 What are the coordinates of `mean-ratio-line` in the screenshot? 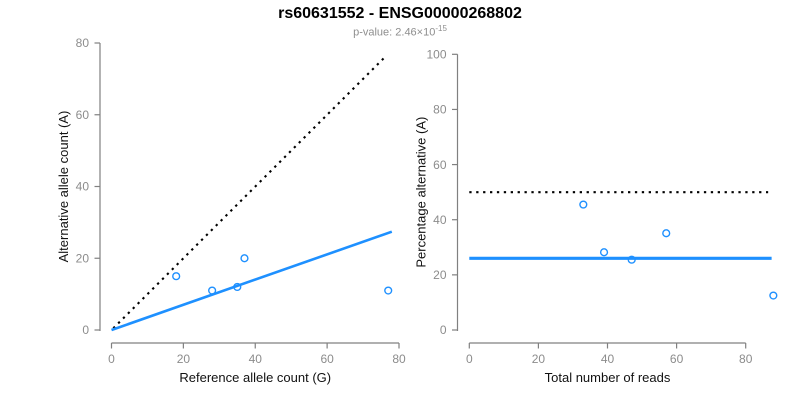 It's located at (252, 281).